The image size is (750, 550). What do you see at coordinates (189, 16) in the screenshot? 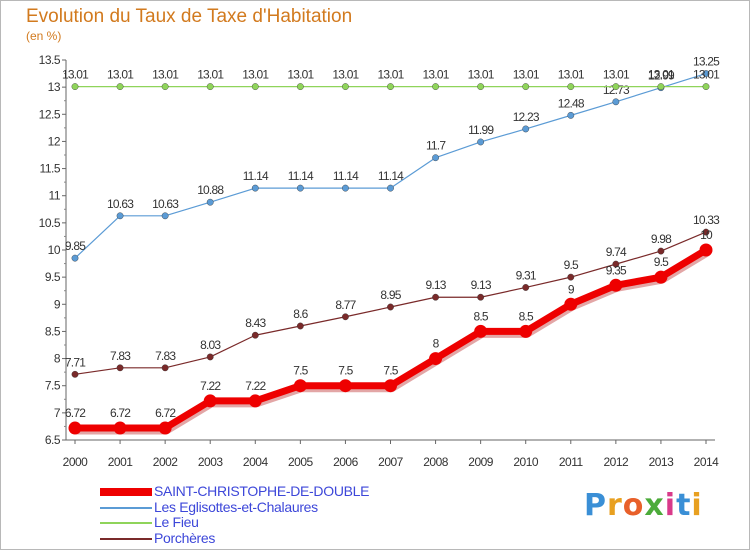
I see `chart-title: Evolution du Taux de Taxe d'Habitation` at bounding box center [189, 16].